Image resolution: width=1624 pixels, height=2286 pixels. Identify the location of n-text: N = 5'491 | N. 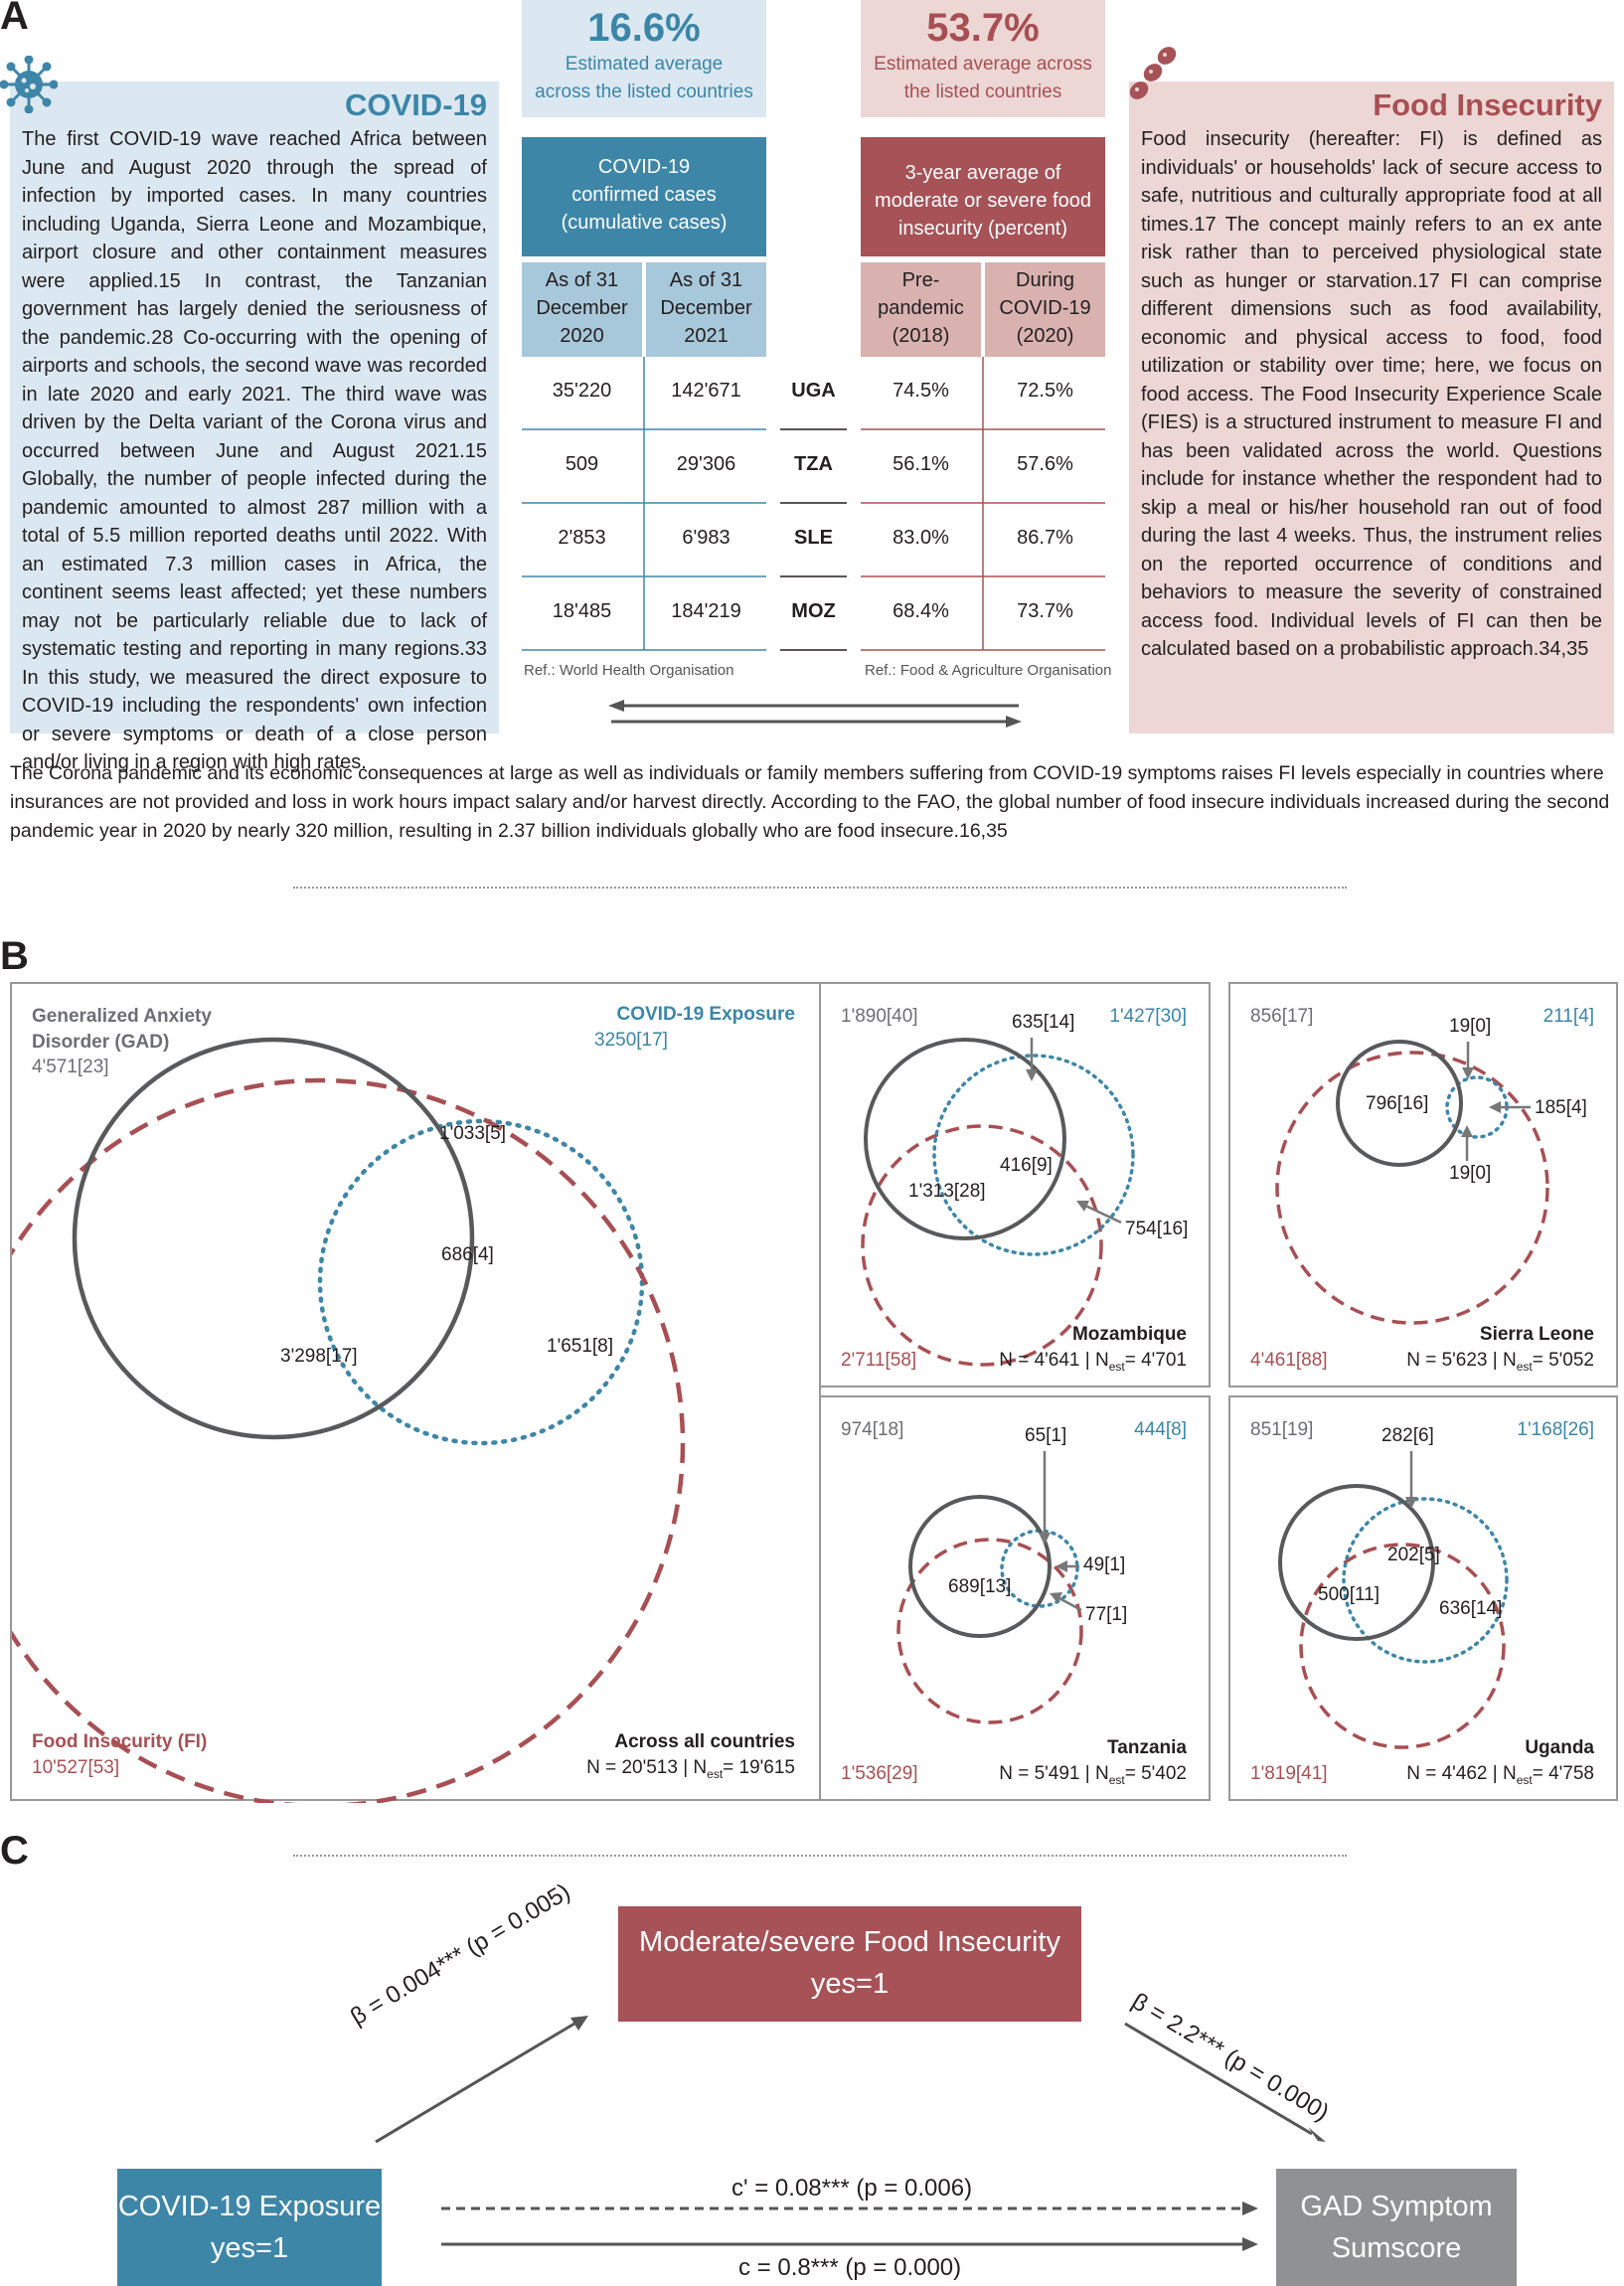
(1054, 1773).